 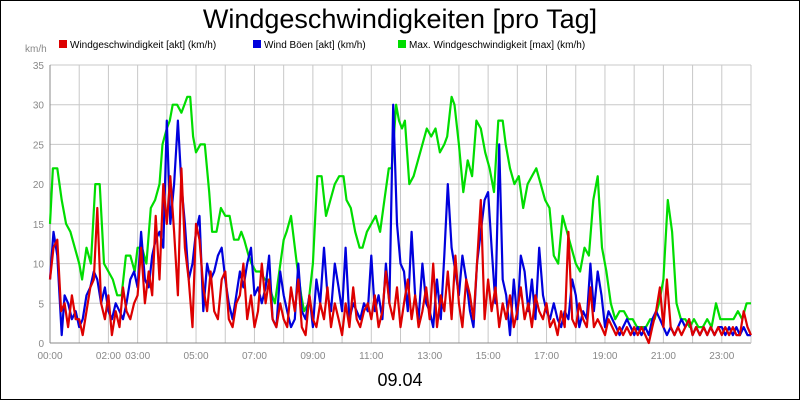 I want to click on legend-label-max: Max. Windgeschwindigkeit [max] (km/h), so click(x=497, y=45).